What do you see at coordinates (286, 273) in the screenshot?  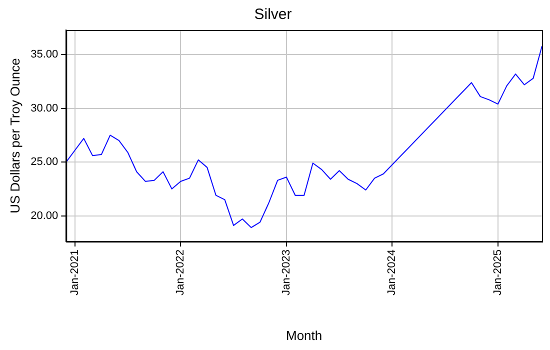 I see `x-tick-label: Jan-2023` at bounding box center [286, 273].